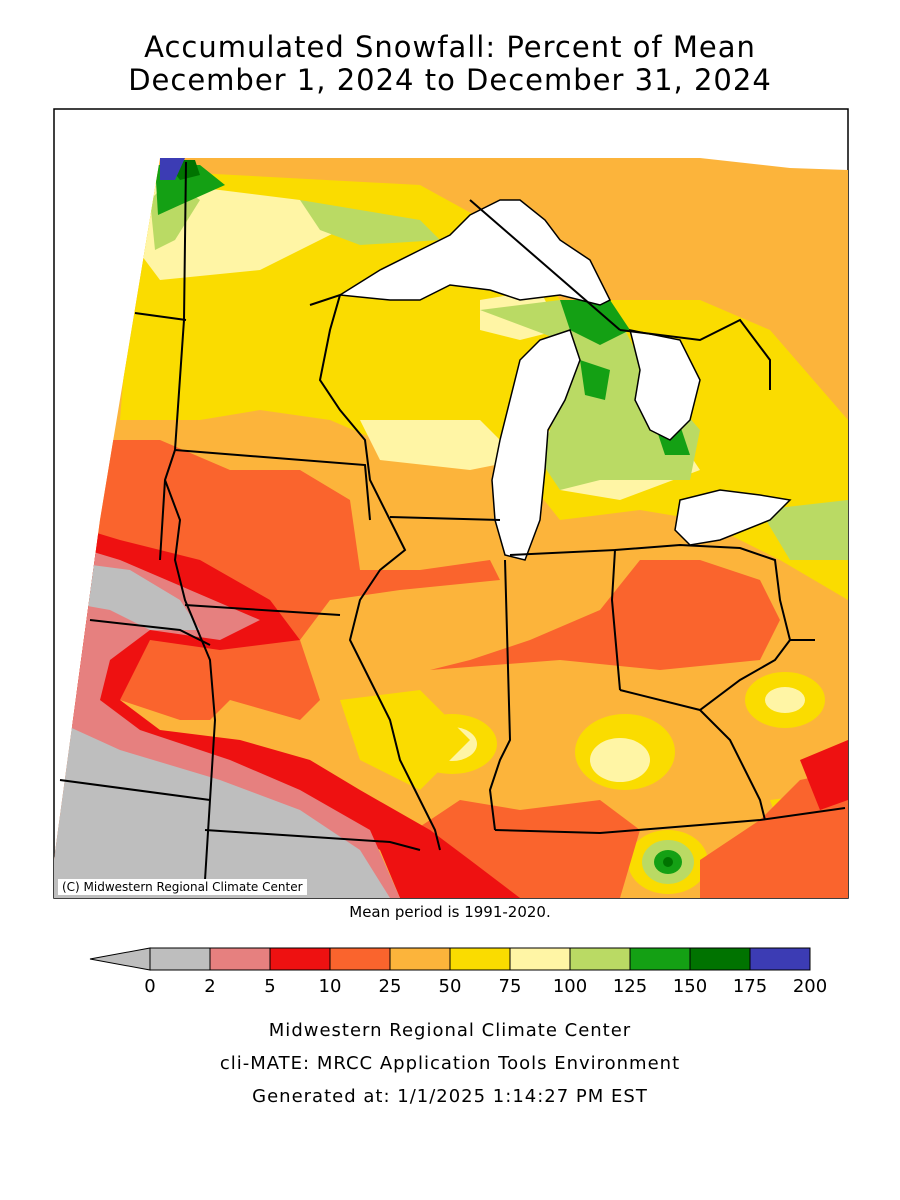 The width and height of the screenshot is (900, 1200). I want to click on footer-organization: Midwestern Regional Climate Center, so click(450, 1030).